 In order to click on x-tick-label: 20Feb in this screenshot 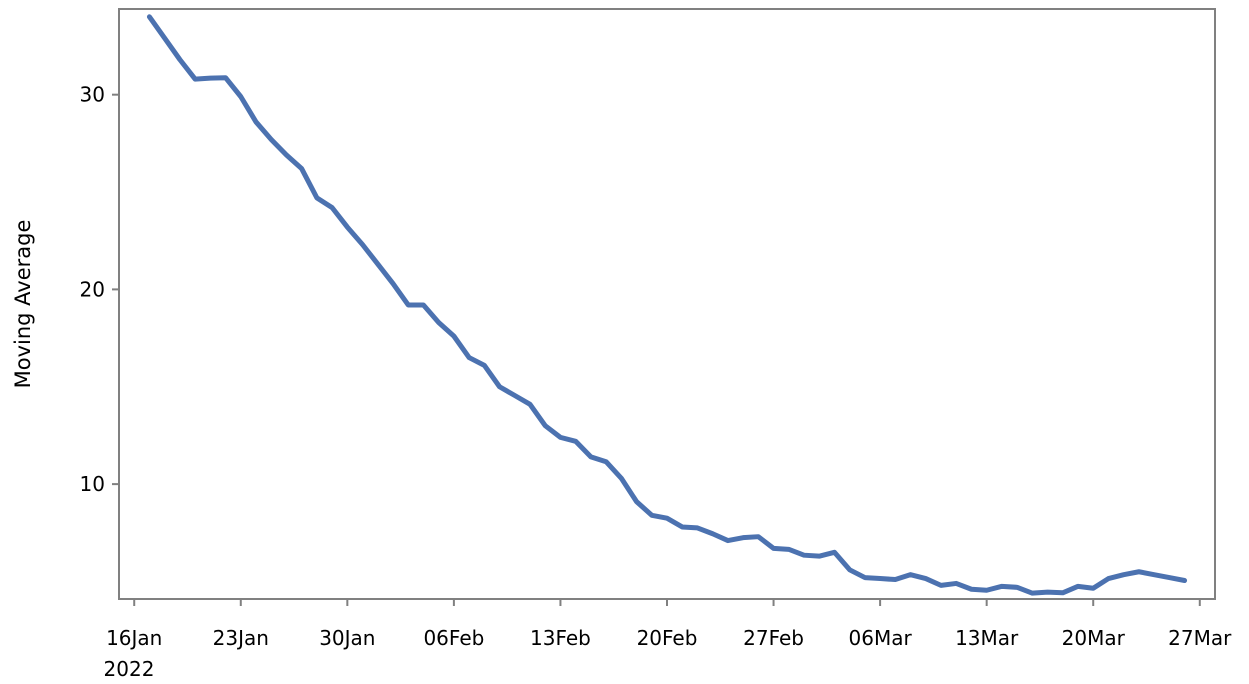, I will do `click(667, 638)`.